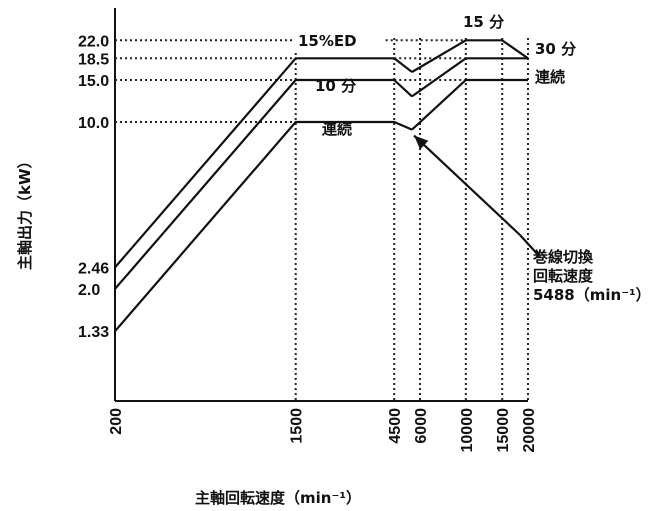 The width and height of the screenshot is (670, 511). I want to click on x-tick-label: 4500, so click(395, 426).